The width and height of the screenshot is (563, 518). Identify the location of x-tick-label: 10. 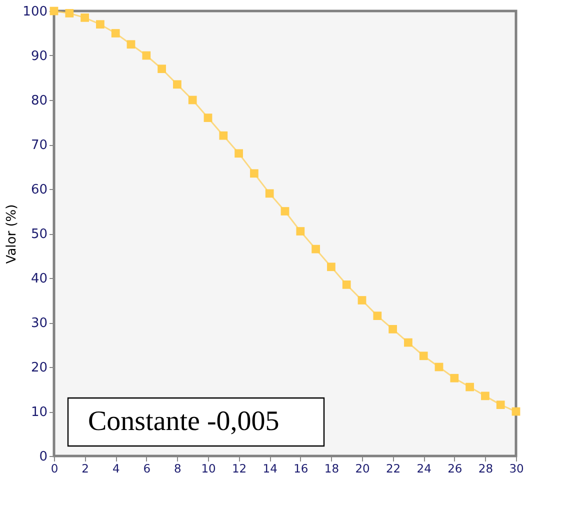
(208, 469).